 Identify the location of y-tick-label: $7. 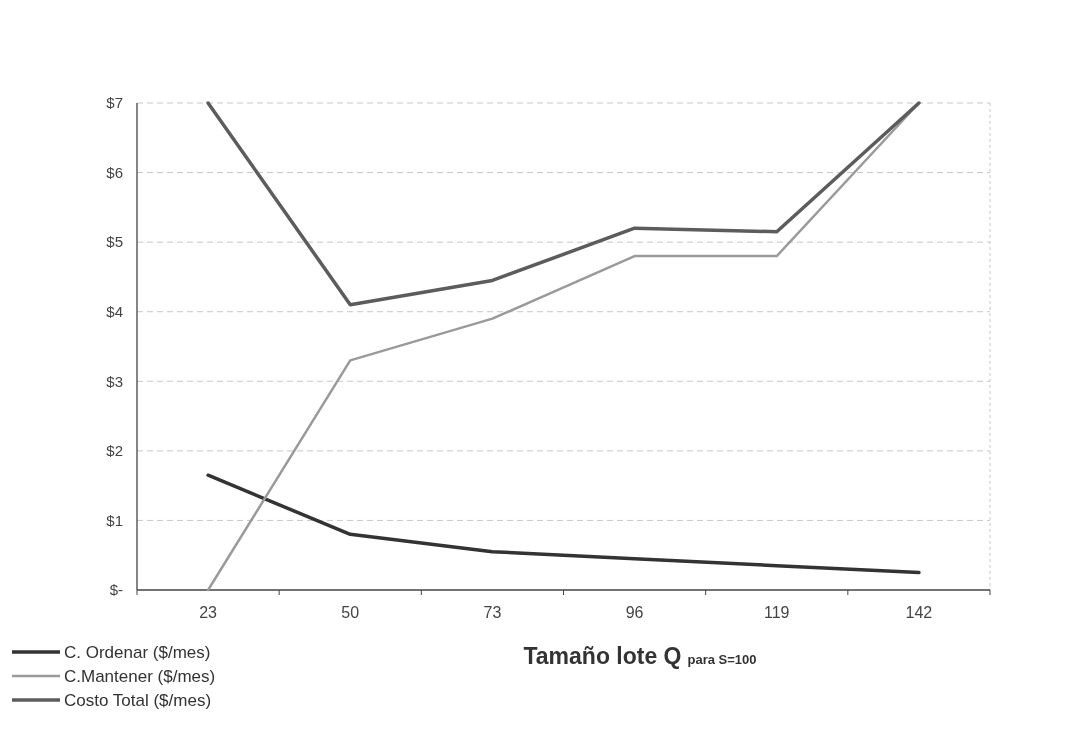
(114, 103).